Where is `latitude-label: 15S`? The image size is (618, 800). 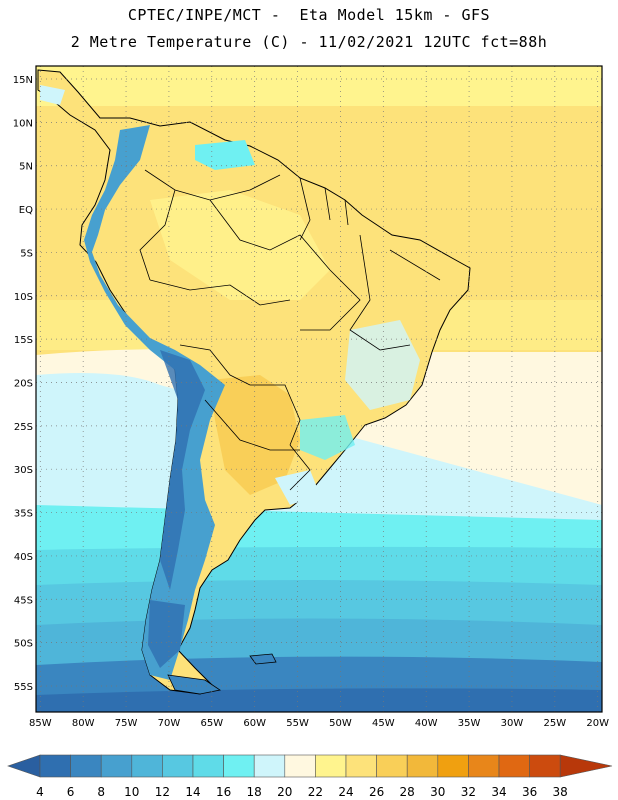 latitude-label: 15S is located at coordinates (23, 340).